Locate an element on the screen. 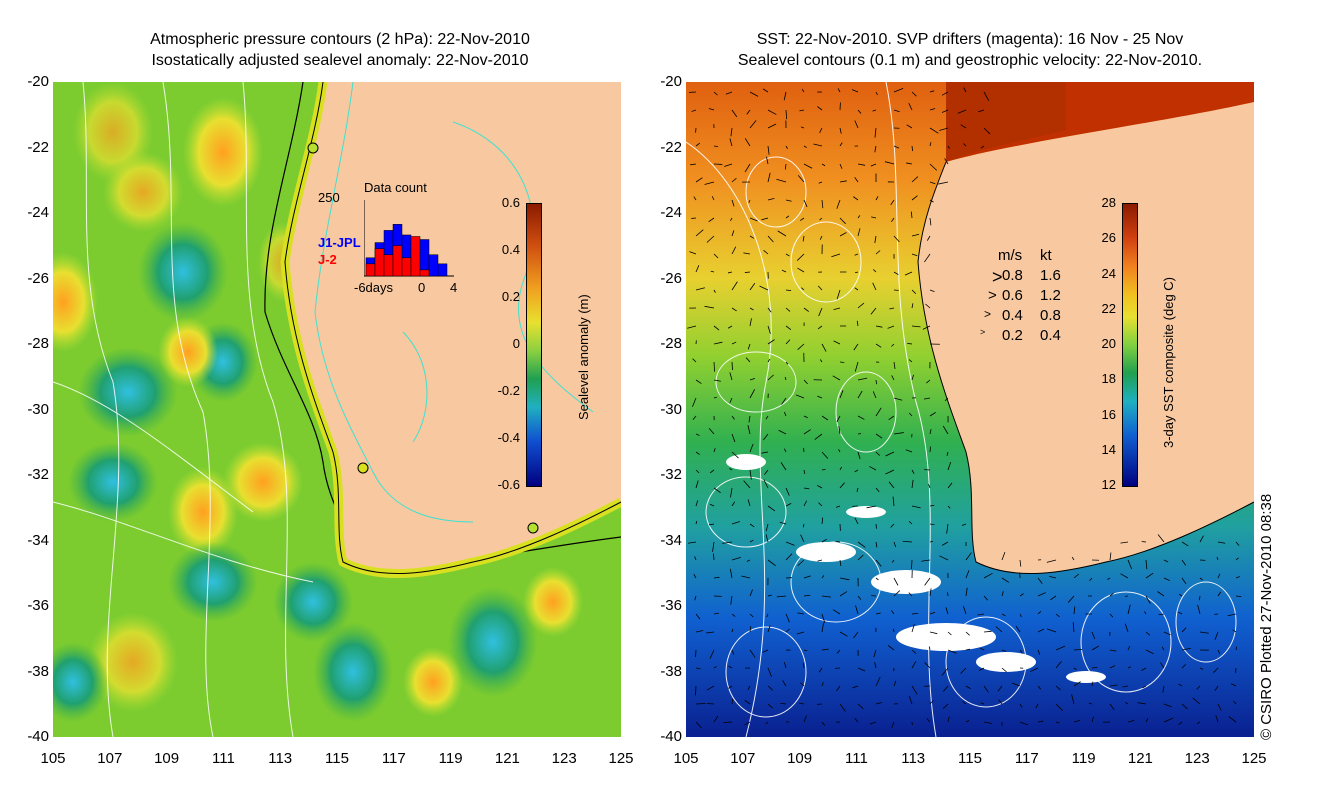 This screenshot has width=1320, height=810. right-xtick-3: 111 is located at coordinates (856, 758).